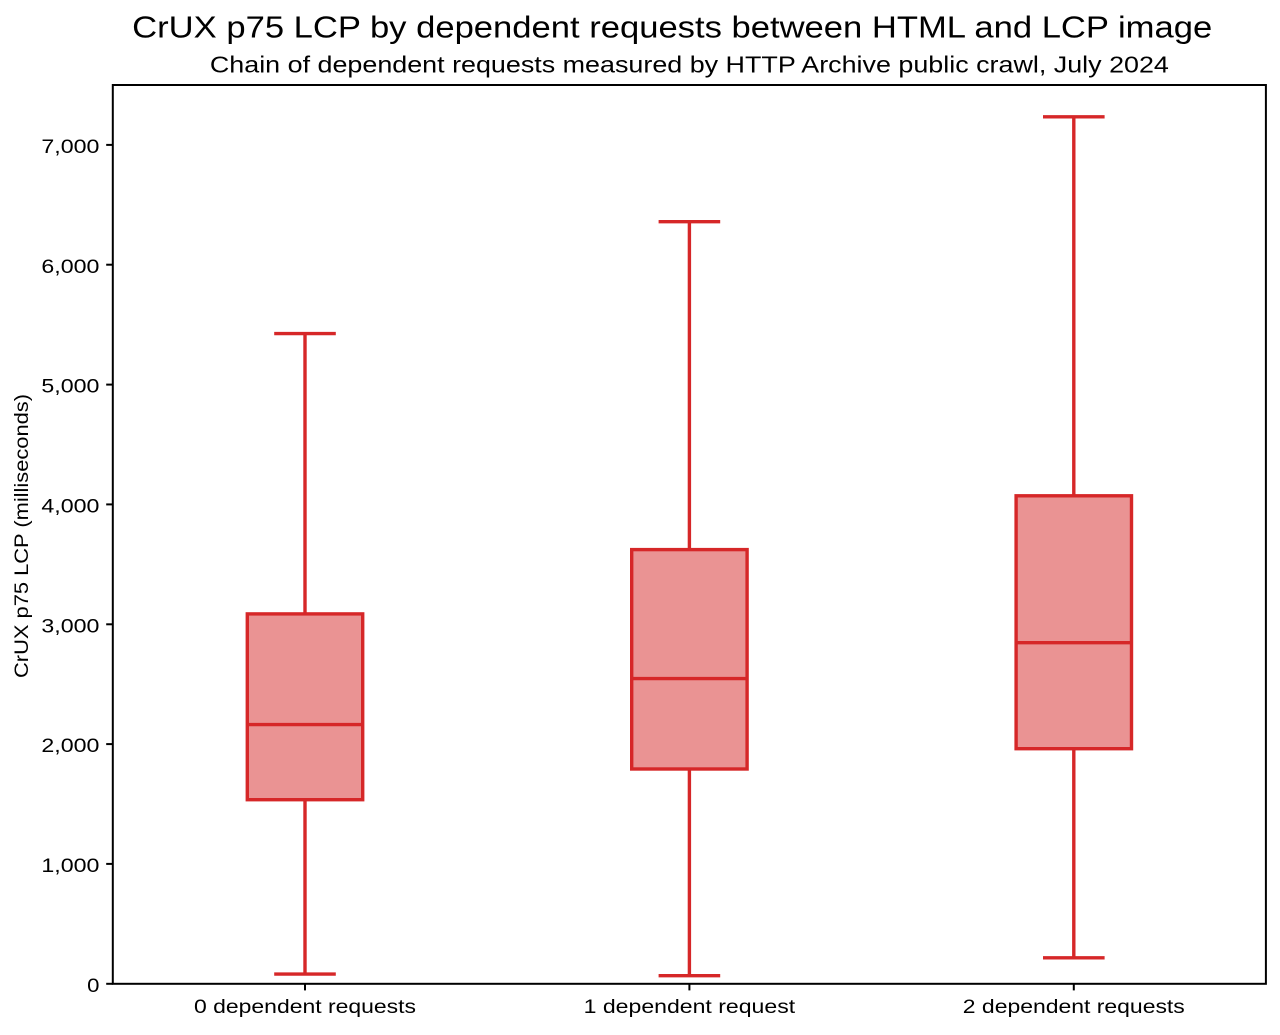 This screenshot has height=1035, width=1280. What do you see at coordinates (70, 507) in the screenshot?
I see `svg-text: 4,000` at bounding box center [70, 507].